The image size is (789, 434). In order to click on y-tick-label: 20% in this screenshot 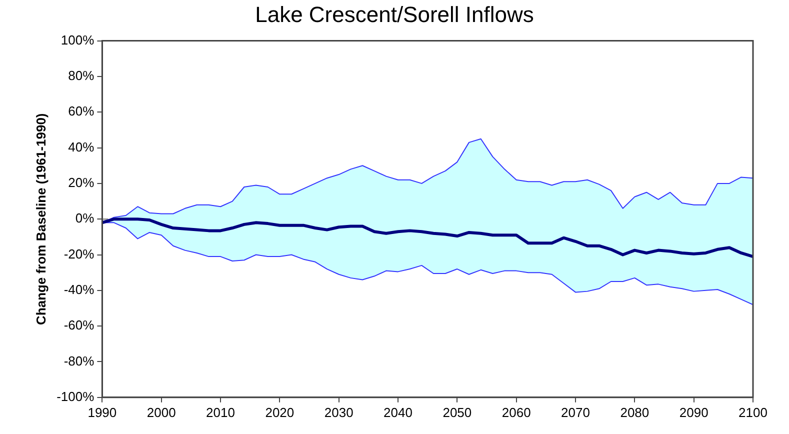, I will do `click(81, 182)`.